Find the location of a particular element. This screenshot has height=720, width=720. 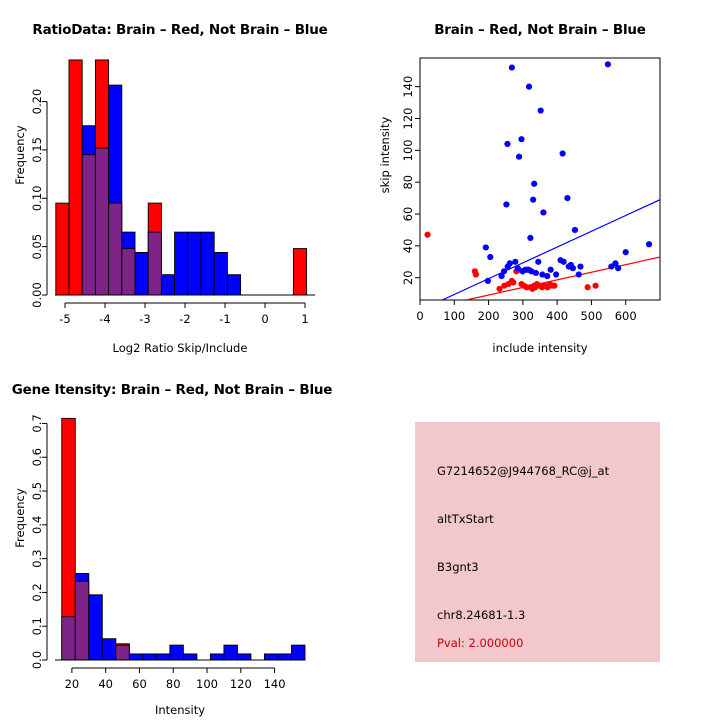

ratio-histogram-svg: 0.00 0.05 0.10 0.15 0.20 -5 -4 -3 -2 -1 0 1 is located at coordinates (172, 192).